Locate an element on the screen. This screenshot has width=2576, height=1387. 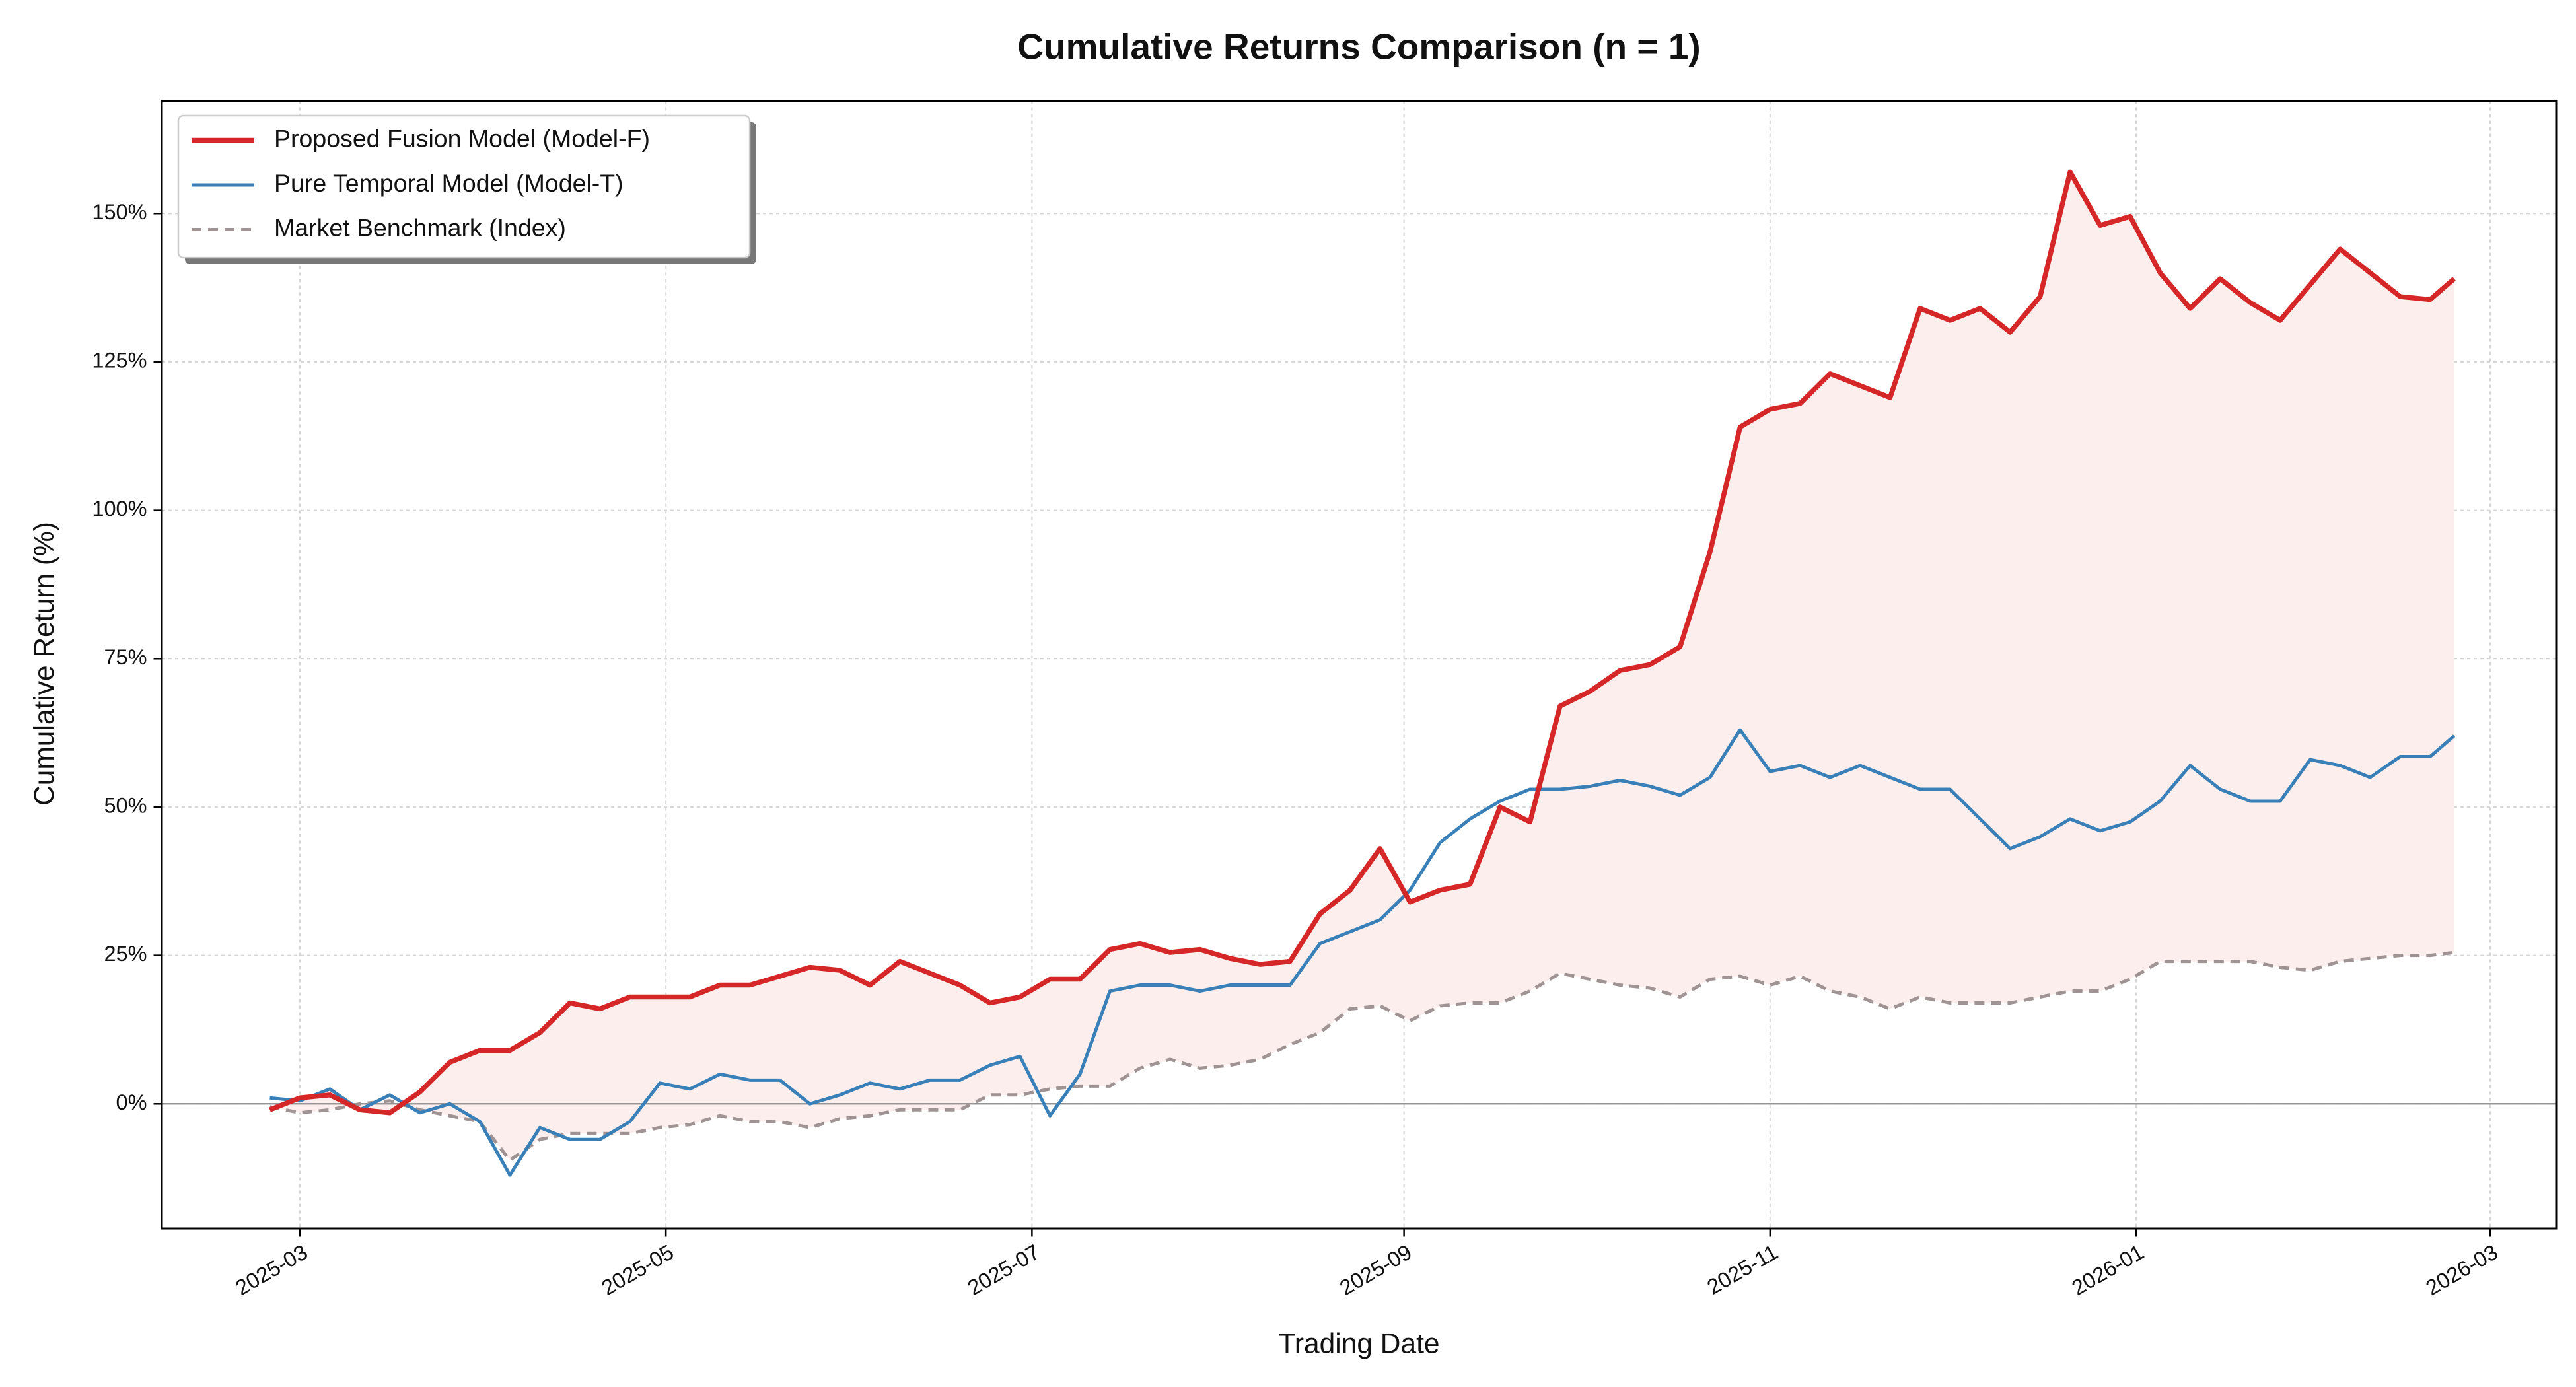
y-tick-label: 125% is located at coordinates (119, 360).